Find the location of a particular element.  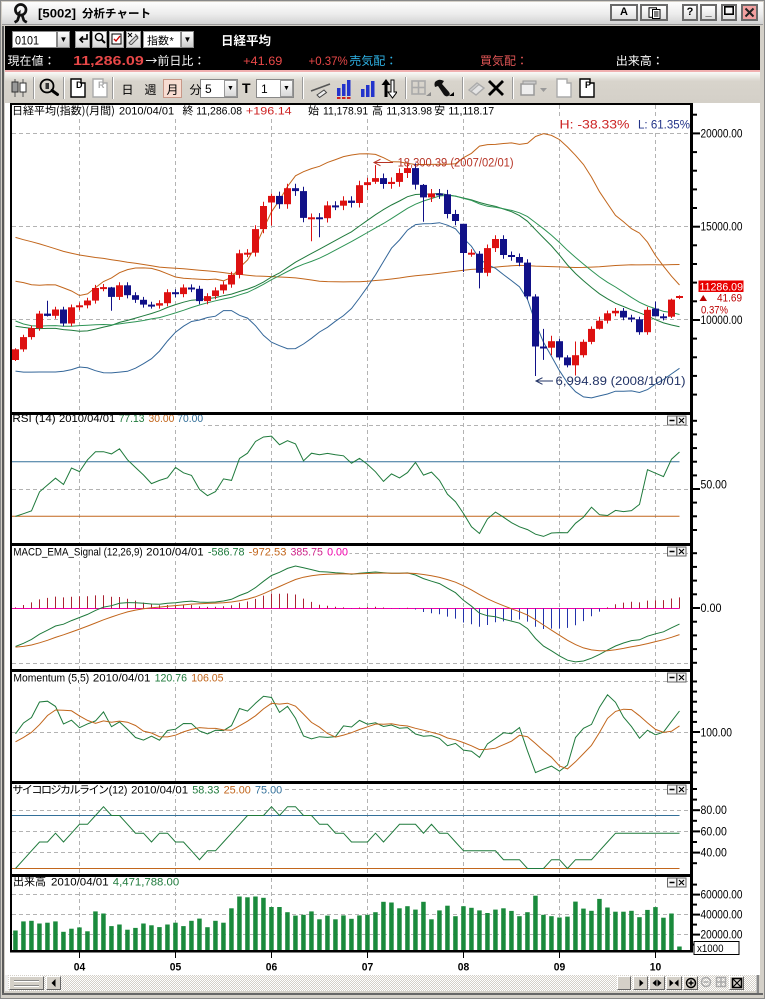

svg-text: [5002] is located at coordinates (57, 14).